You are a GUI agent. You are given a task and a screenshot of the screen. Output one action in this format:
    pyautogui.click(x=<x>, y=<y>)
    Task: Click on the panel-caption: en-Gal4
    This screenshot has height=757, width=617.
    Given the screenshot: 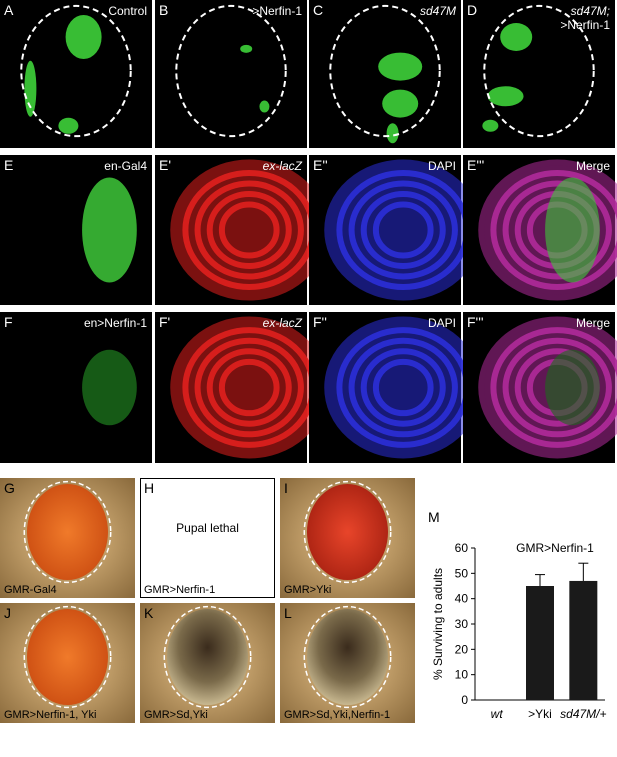 What is the action you would take?
    pyautogui.click(x=125, y=166)
    